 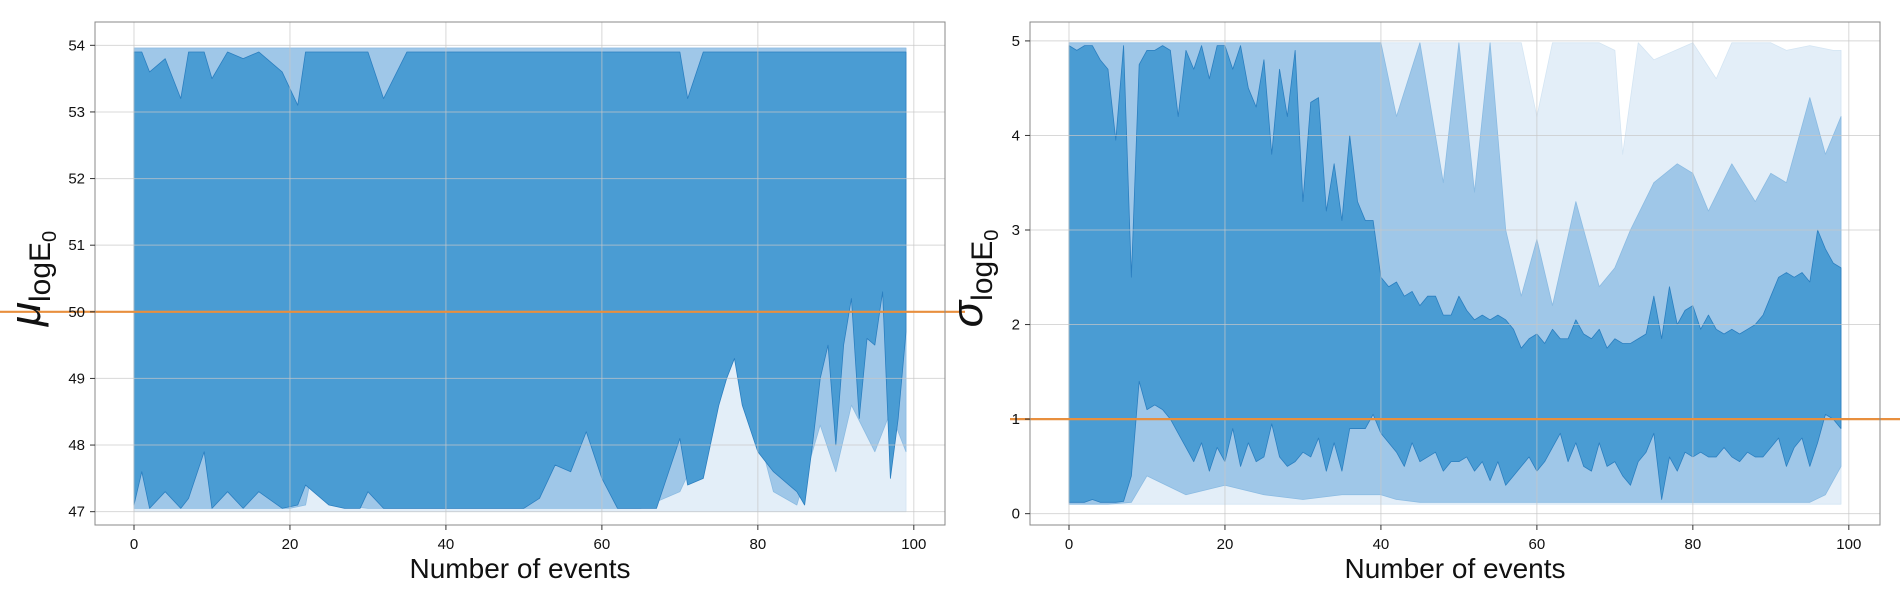 I want to click on y-tick-label: 2, so click(x=1016, y=325).